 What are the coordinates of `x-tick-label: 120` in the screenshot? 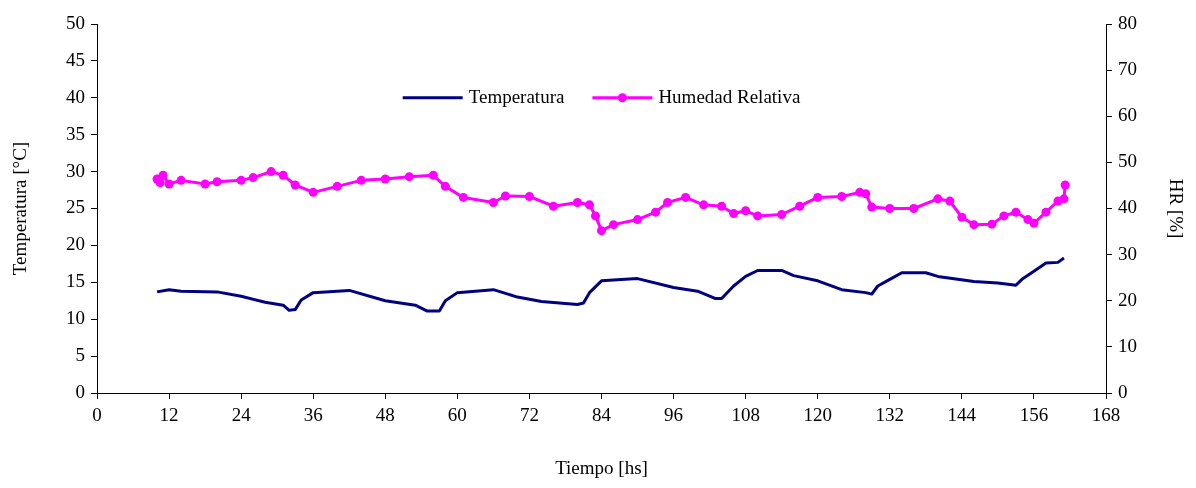 It's located at (817, 415).